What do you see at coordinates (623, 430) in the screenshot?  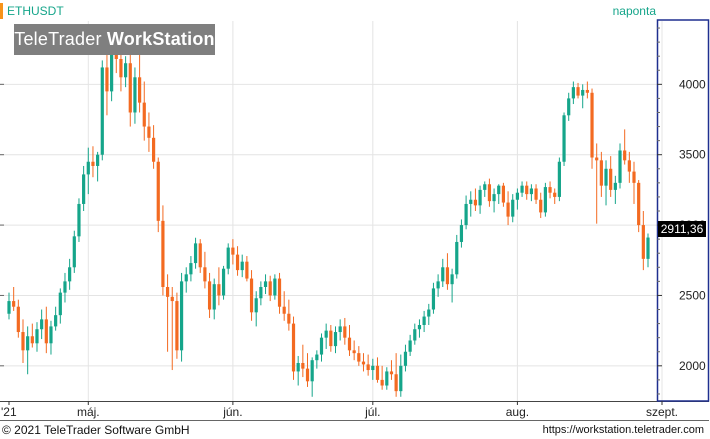 I see `source-url: https://workstation.teletrader.com` at bounding box center [623, 430].